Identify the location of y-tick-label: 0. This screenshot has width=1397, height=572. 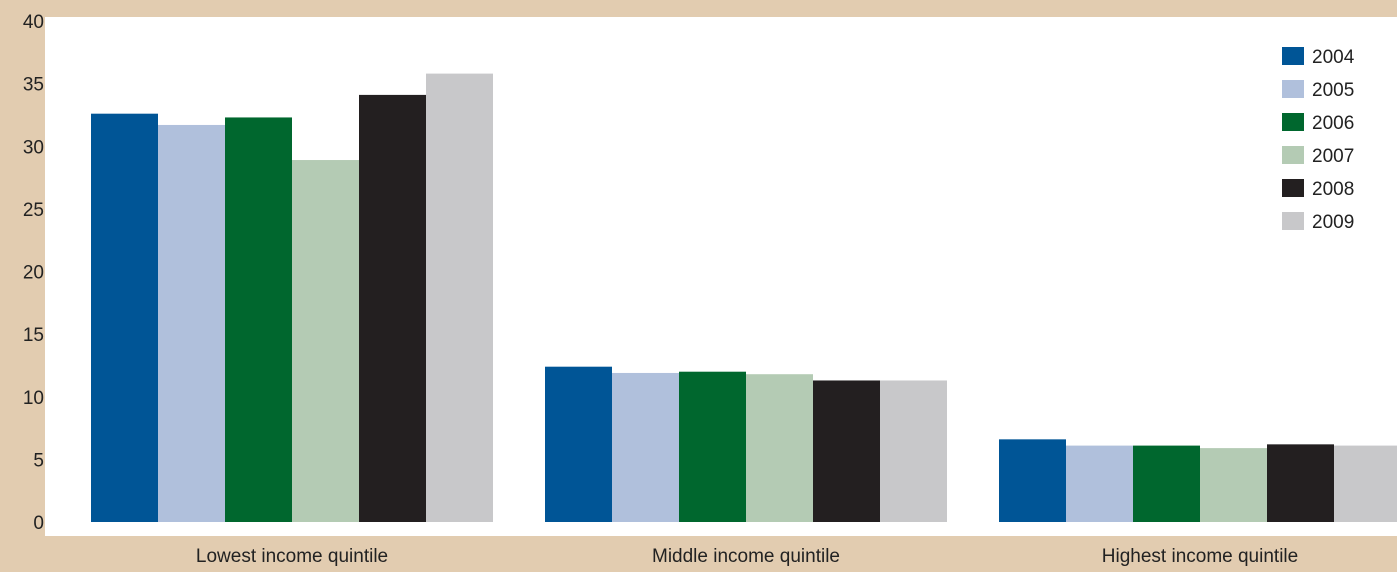
(38, 523).